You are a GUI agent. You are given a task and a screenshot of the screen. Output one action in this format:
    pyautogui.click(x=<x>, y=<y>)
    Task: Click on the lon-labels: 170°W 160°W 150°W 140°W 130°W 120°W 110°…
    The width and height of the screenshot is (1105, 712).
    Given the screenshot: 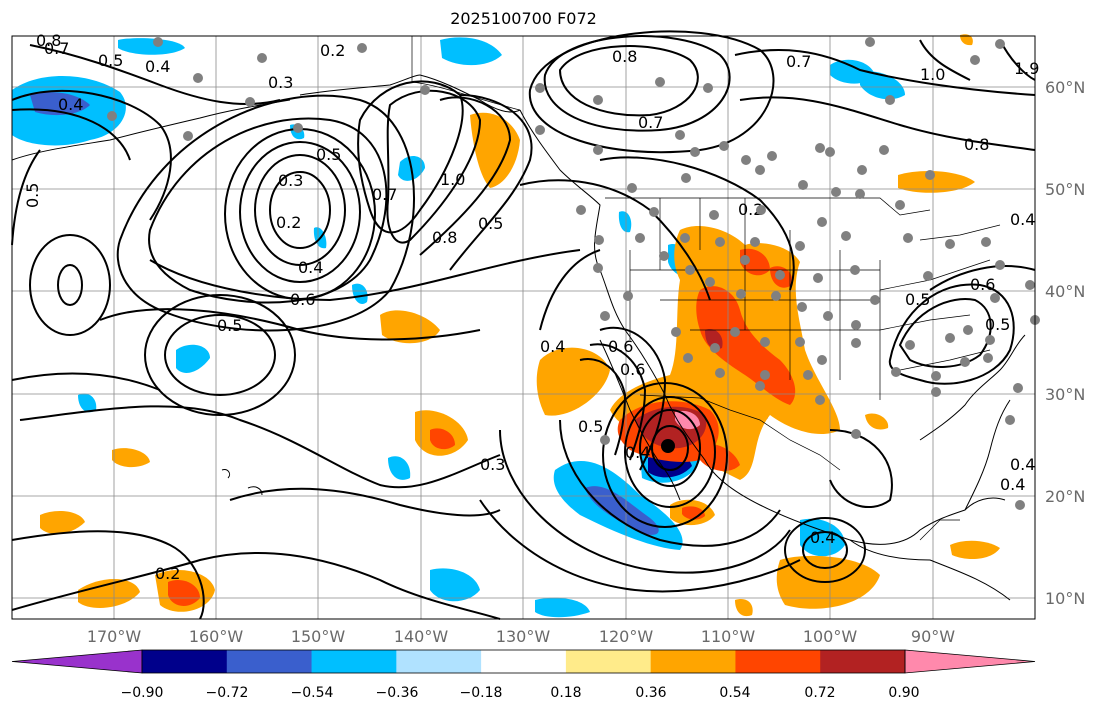 What is the action you would take?
    pyautogui.click(x=521, y=636)
    